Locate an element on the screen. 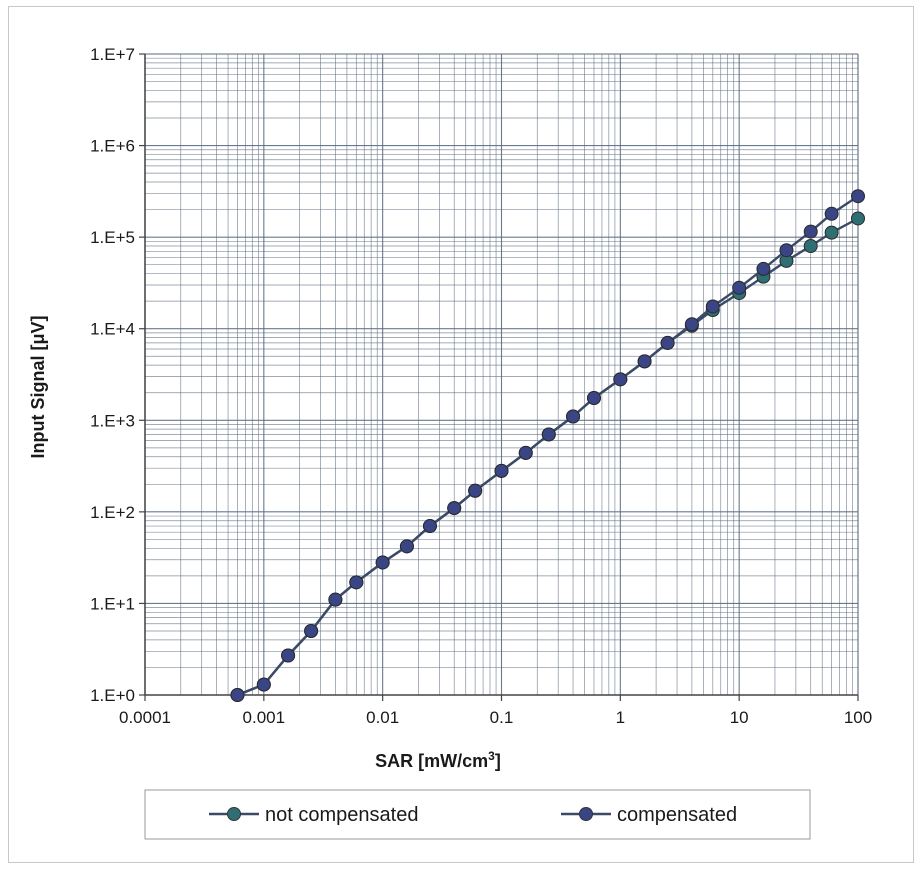  legend-marker-not-compensated is located at coordinates (234, 814).